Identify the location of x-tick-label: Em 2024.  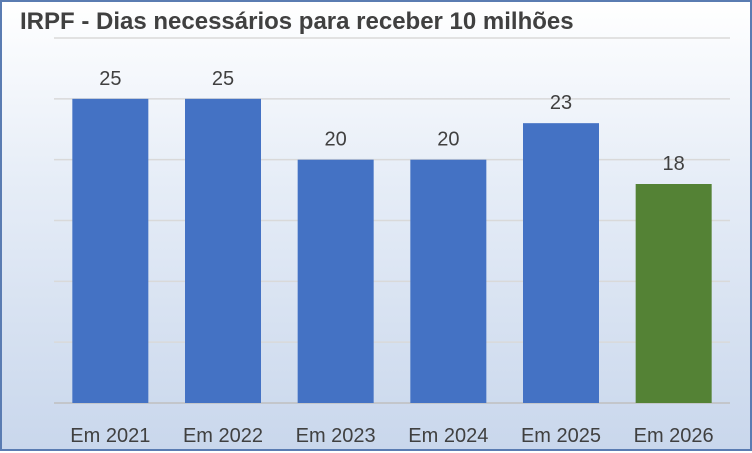
(448, 436).